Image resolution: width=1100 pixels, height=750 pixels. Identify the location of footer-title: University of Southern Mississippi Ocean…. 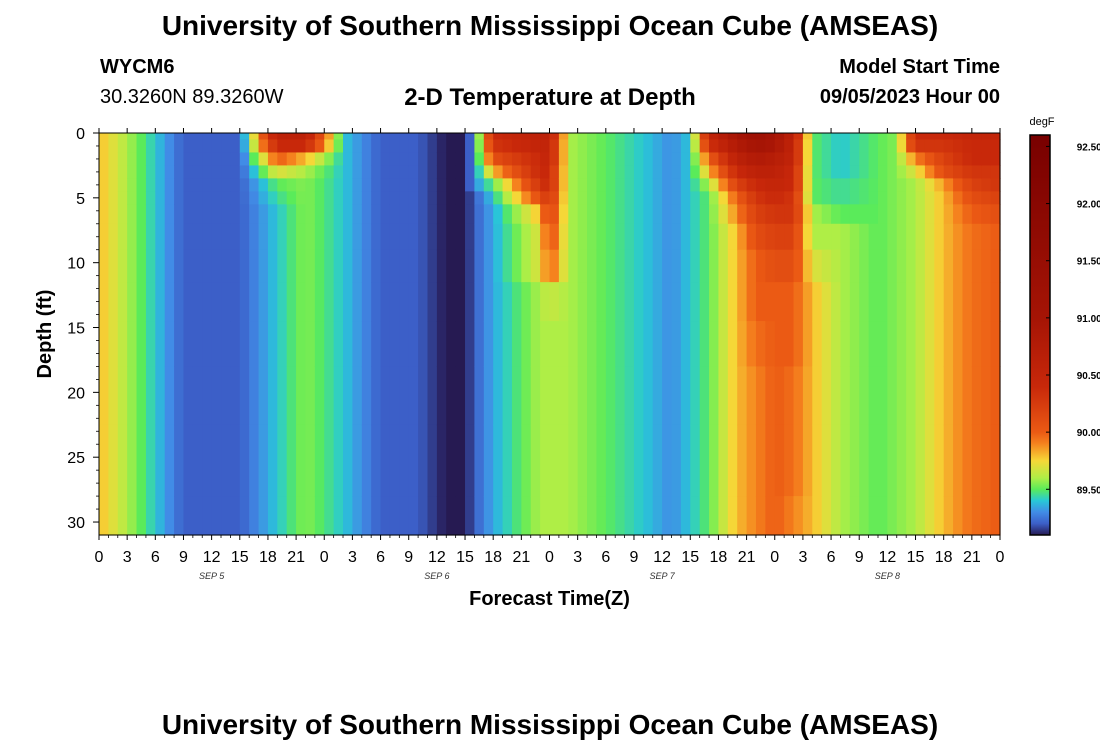
(550, 724).